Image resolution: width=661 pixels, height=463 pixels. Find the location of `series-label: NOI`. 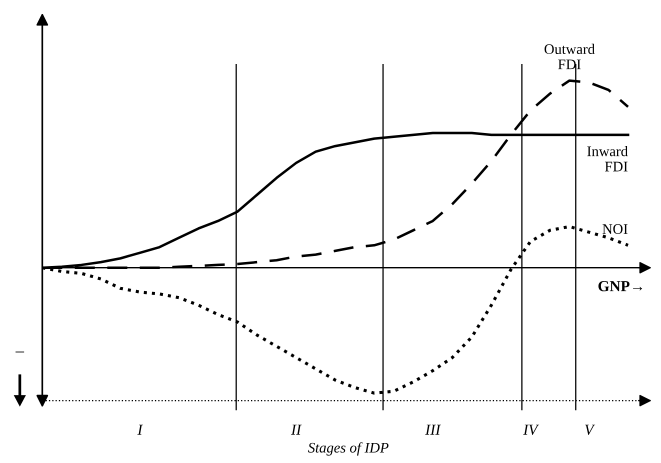

series-label: NOI is located at coordinates (615, 229).